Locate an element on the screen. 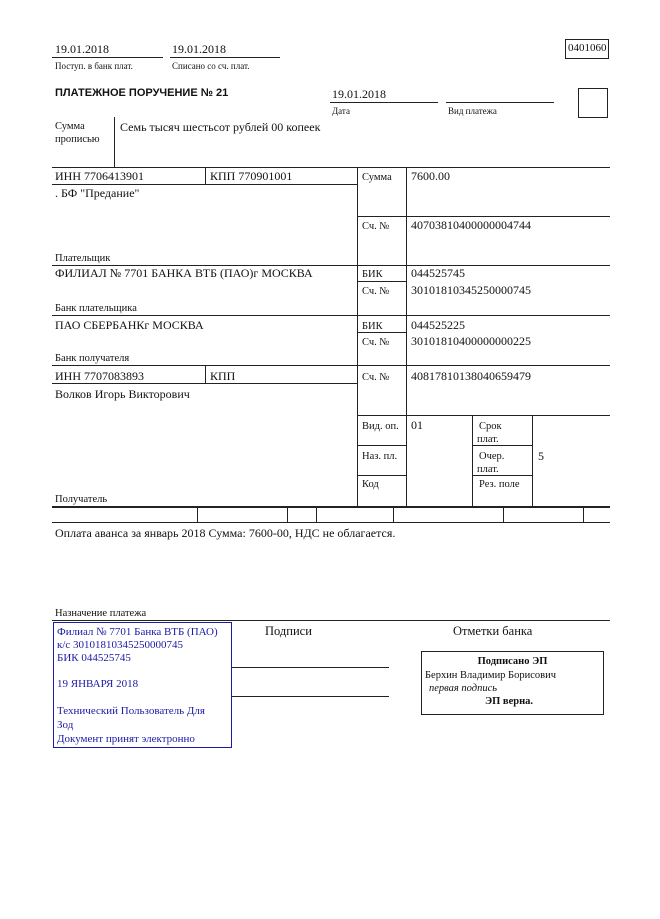 This screenshot has width=660, height=919. order-date: 19.01.2018 is located at coordinates (359, 94).